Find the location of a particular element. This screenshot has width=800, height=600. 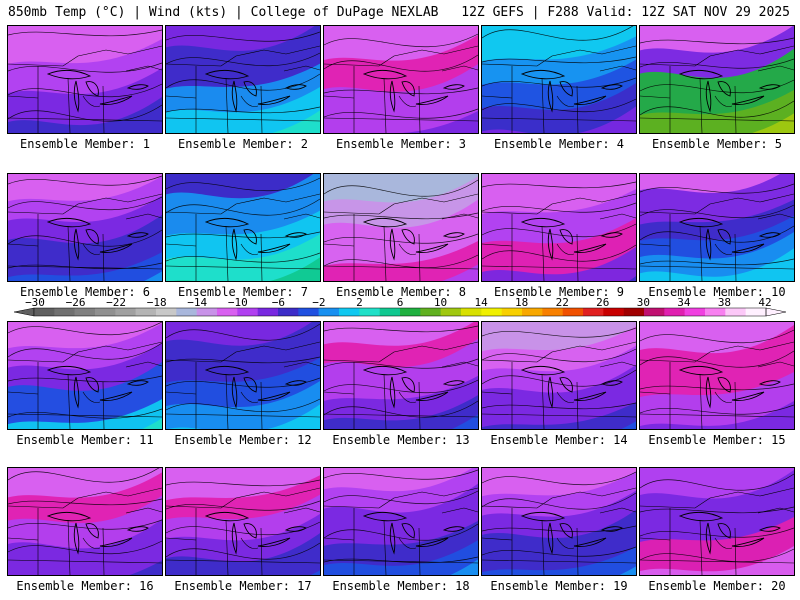

colorbar-tick-label: −6 is located at coordinates (278, 303).